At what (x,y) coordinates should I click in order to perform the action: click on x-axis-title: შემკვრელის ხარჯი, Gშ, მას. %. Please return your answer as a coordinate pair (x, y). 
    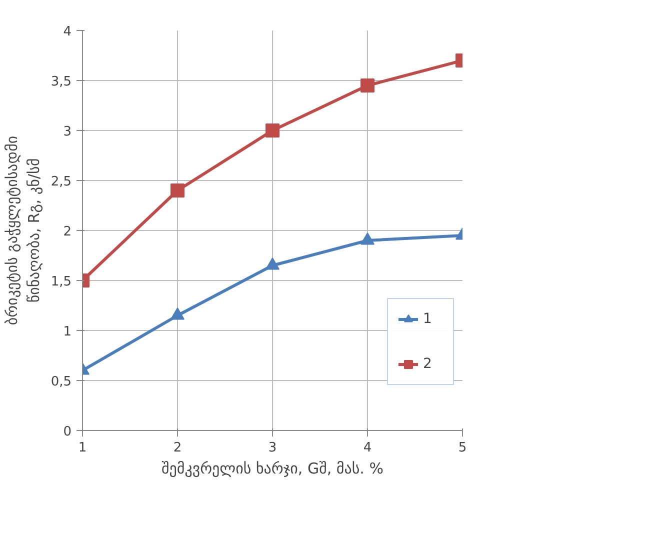
    Looking at the image, I should click on (273, 469).